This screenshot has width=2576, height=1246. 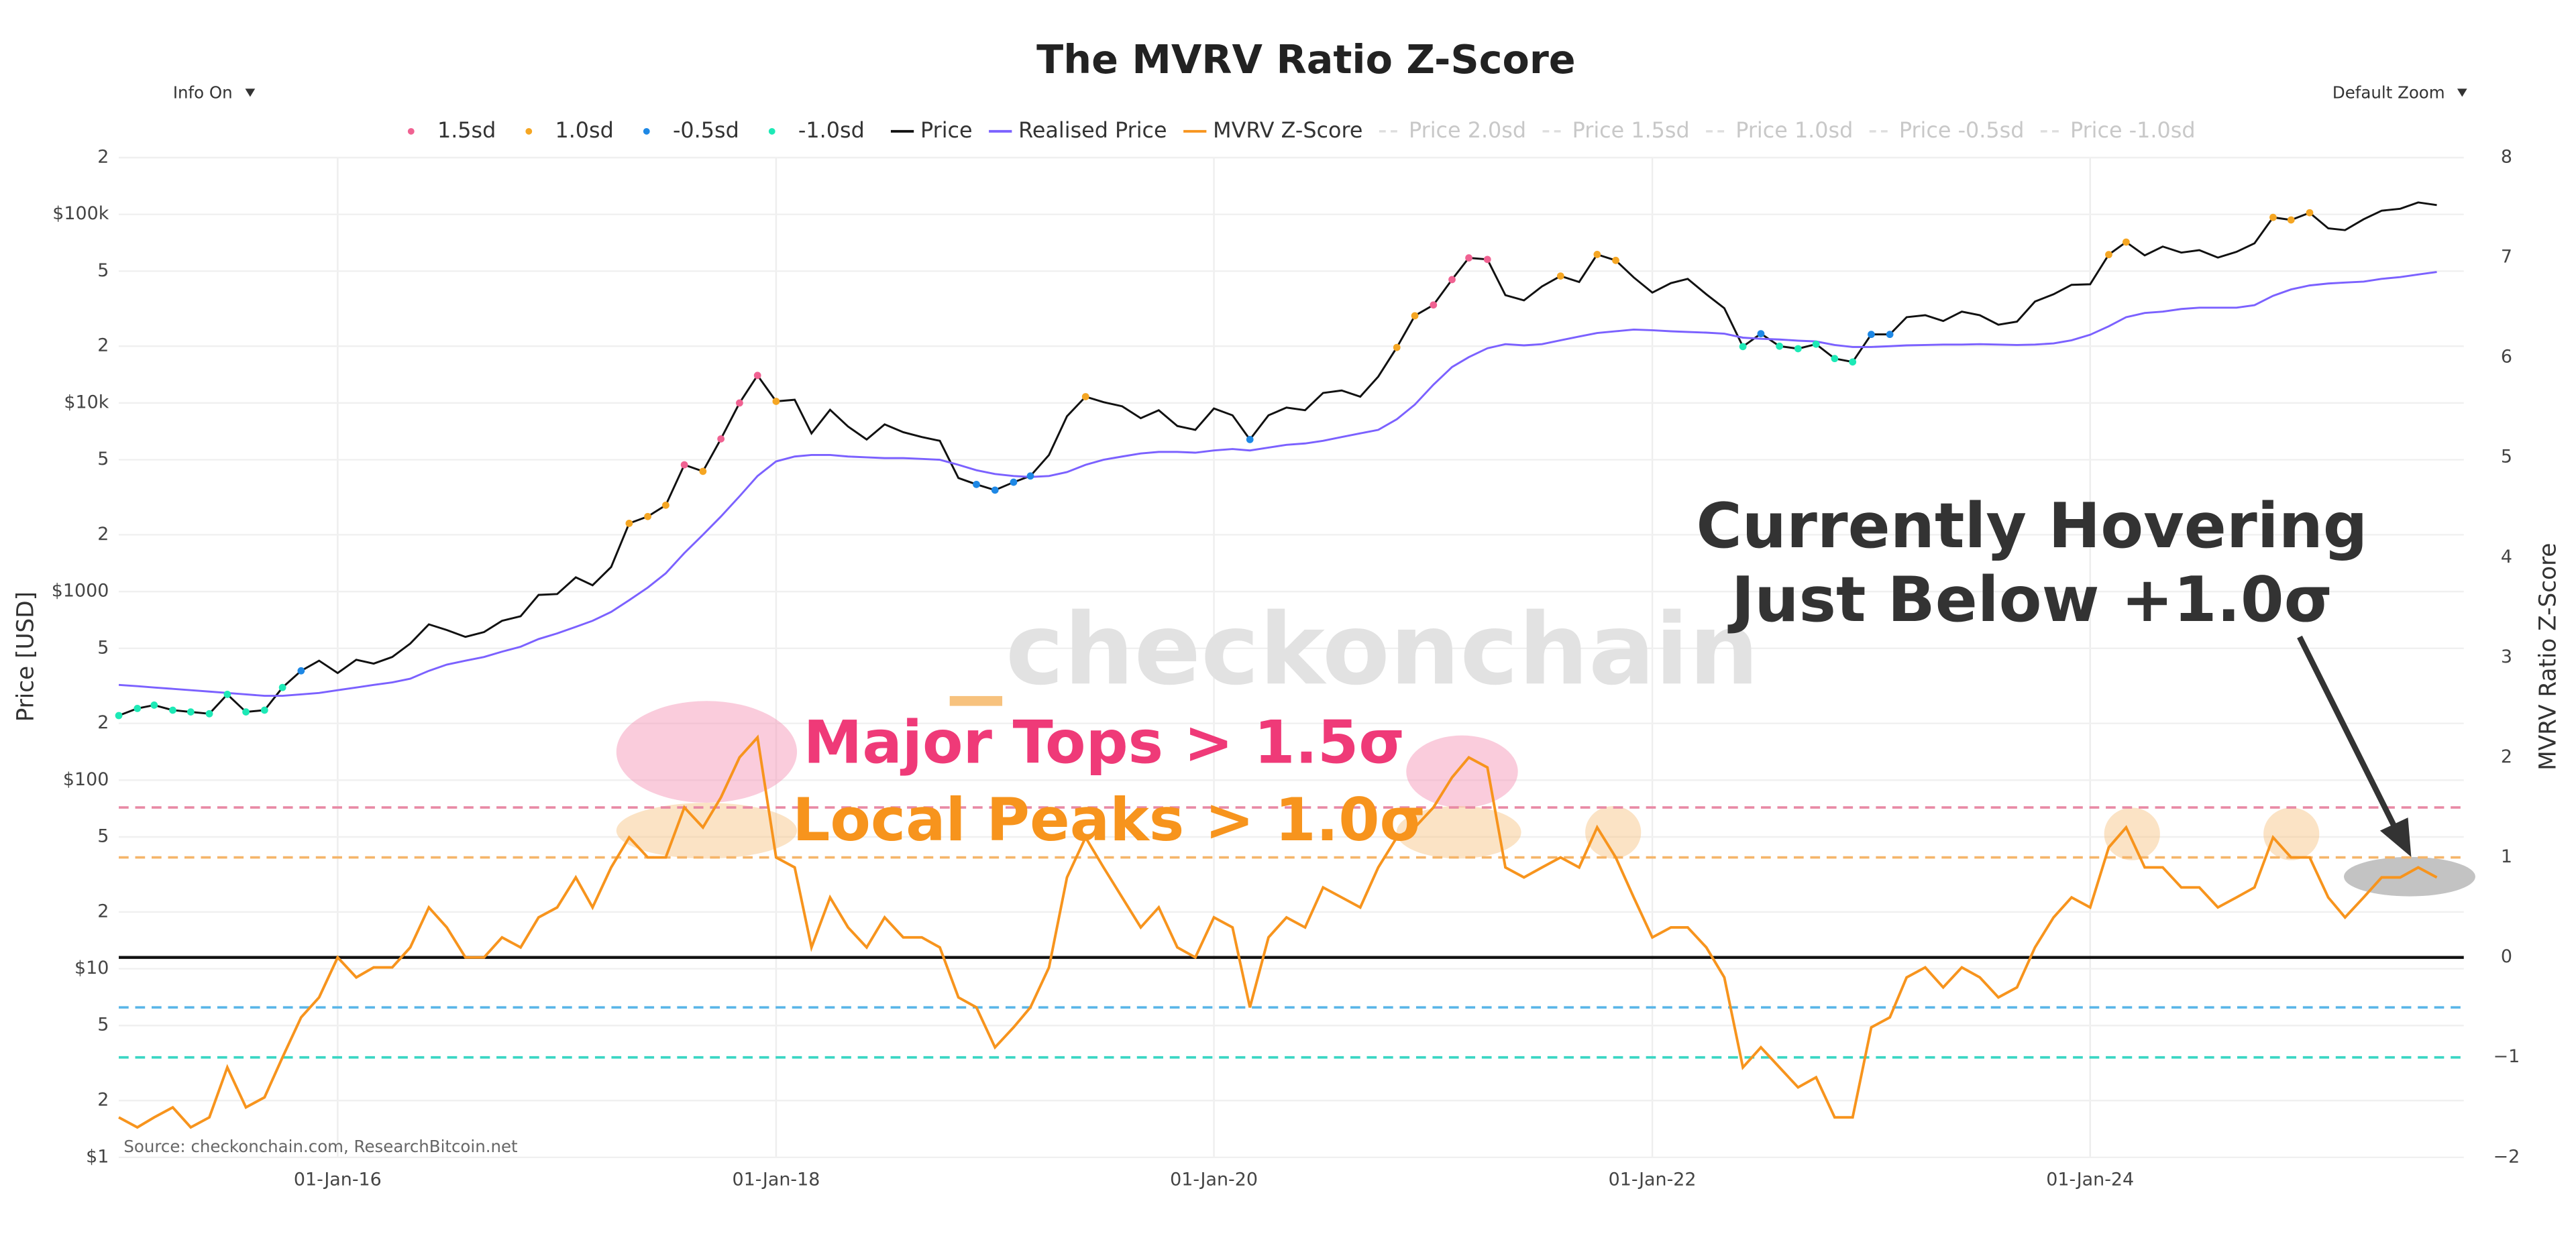 I want to click on chart-title: The MVRV Ratio Z-Score, so click(x=1305, y=59).